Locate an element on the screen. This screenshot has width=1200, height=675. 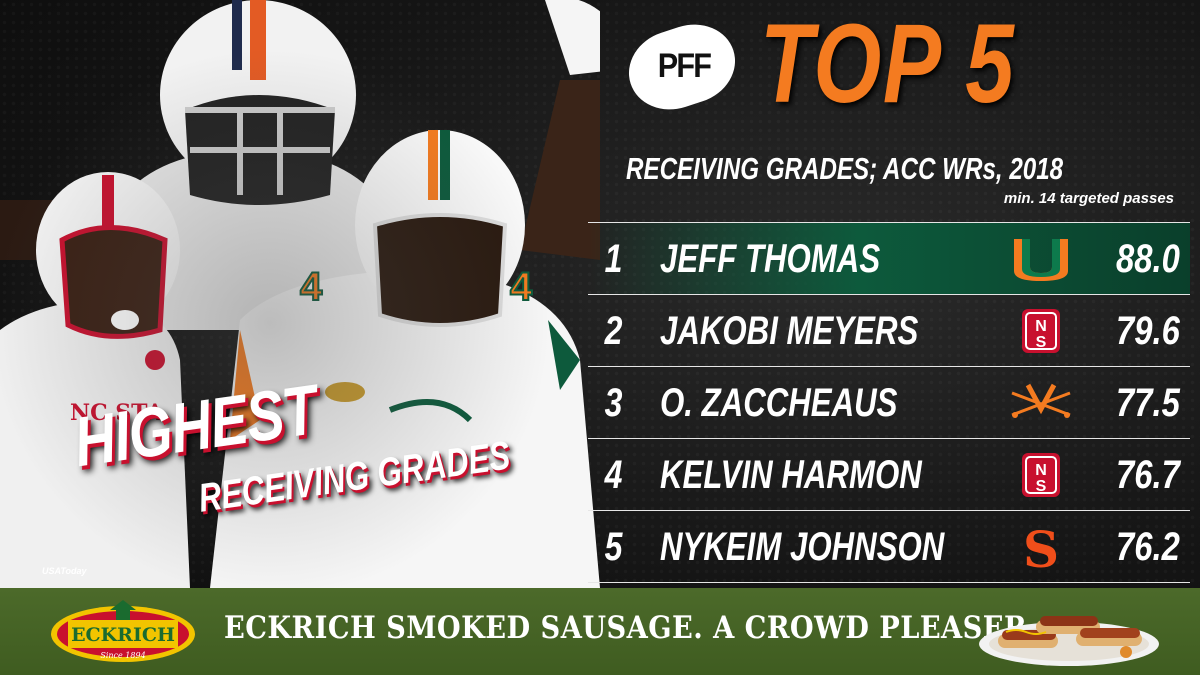
rank-number: 5 is located at coordinates (613, 547).